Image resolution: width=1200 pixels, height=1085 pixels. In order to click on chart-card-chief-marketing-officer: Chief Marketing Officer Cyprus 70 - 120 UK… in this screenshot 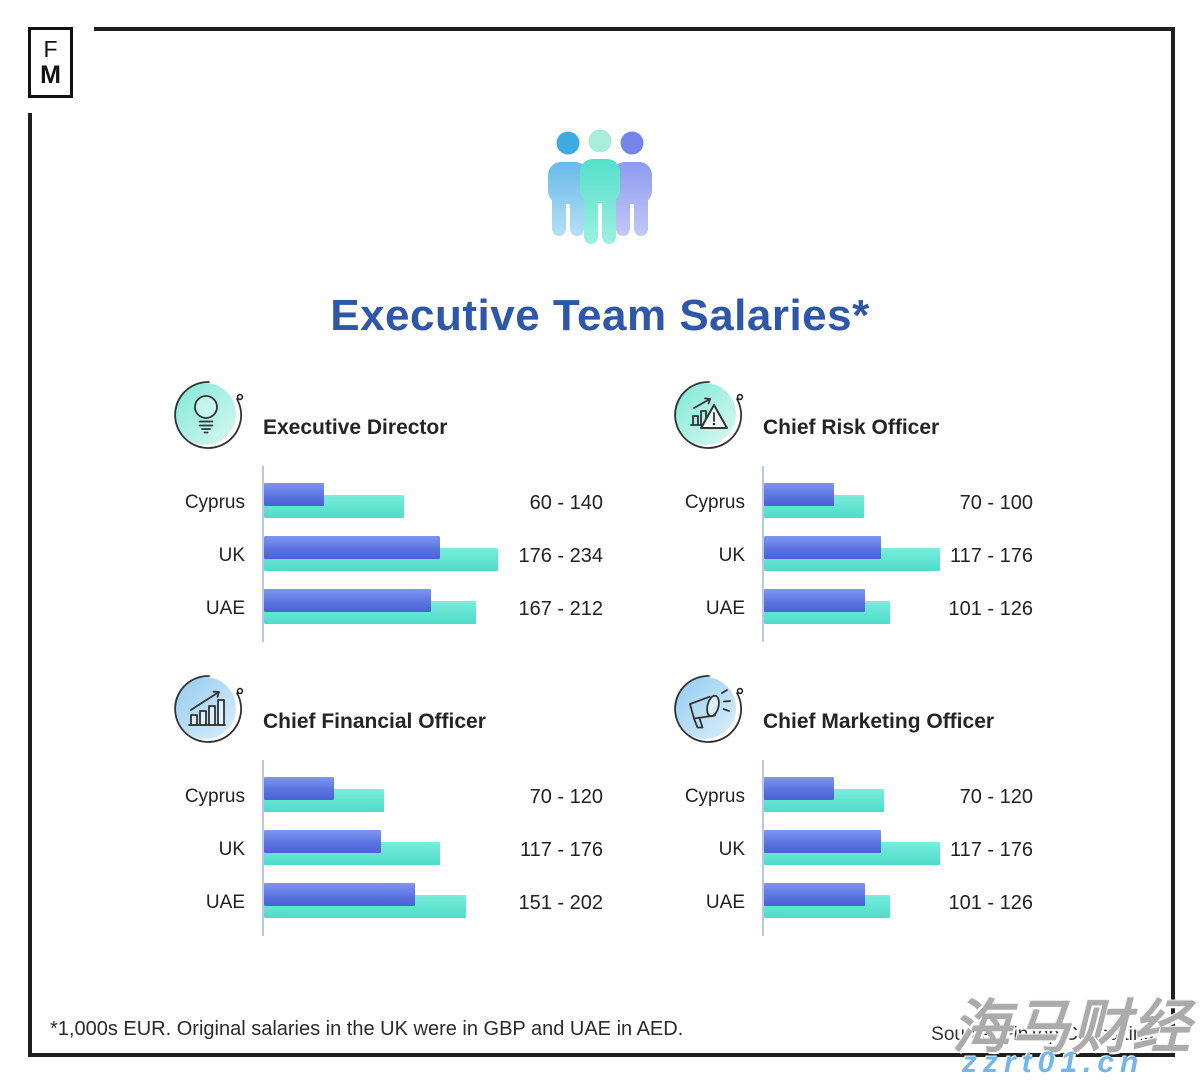, I will do `click(888, 809)`.